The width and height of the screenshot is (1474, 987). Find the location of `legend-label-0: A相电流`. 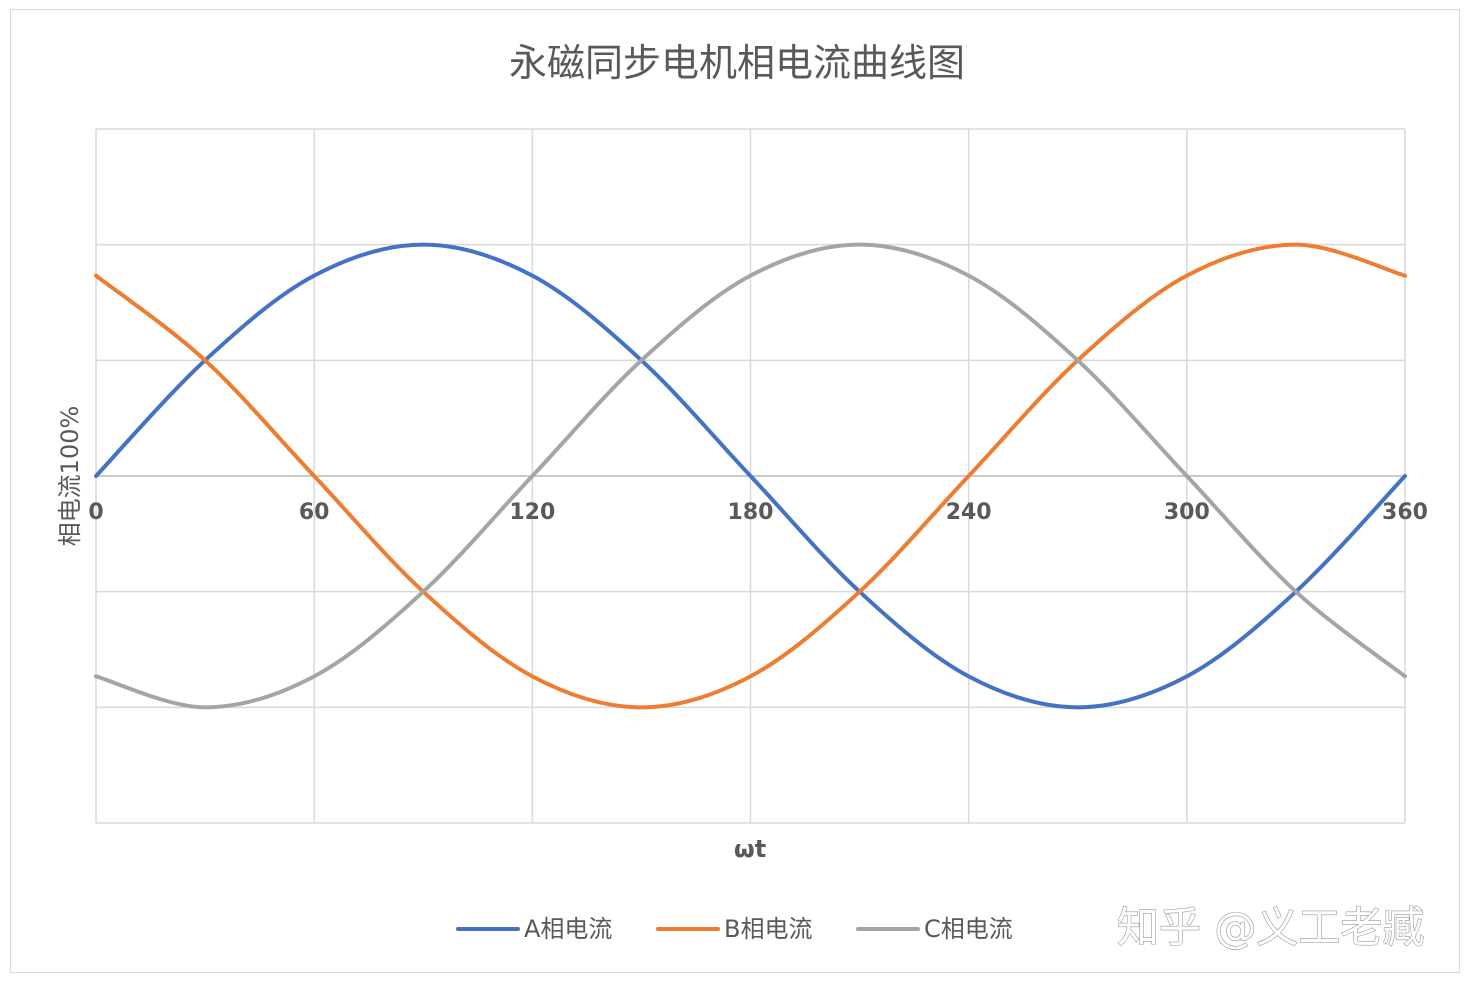

legend-label-0: A相电流 is located at coordinates (568, 929).